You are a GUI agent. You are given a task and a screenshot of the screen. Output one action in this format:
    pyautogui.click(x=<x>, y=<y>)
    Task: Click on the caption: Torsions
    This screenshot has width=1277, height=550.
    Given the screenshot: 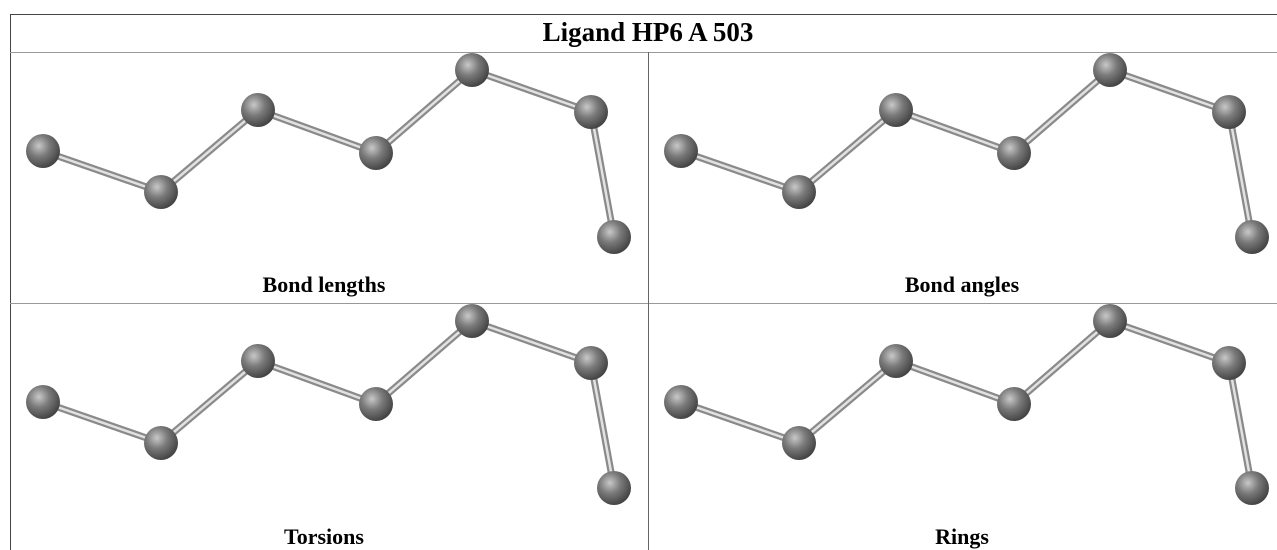 What is the action you would take?
    pyautogui.click(x=324, y=536)
    